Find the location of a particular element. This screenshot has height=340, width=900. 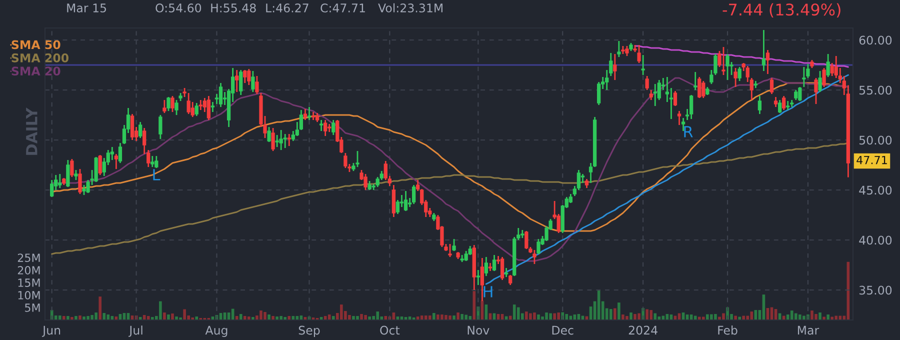

x-tick-label: Feb is located at coordinates (728, 330).